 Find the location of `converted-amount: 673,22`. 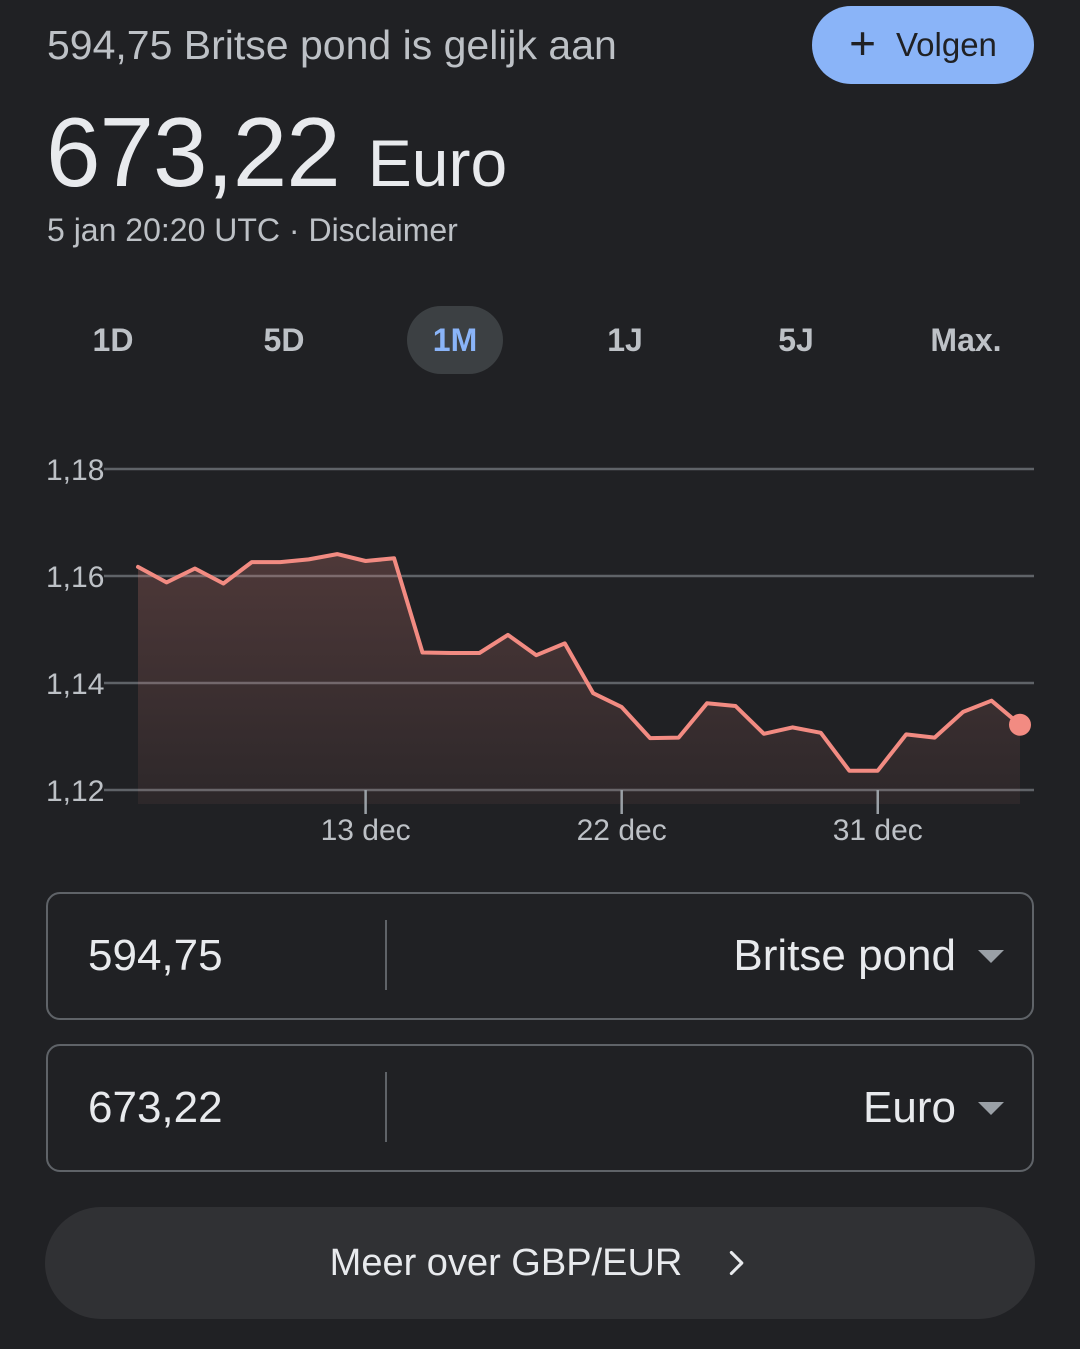

converted-amount: 673,22 is located at coordinates (193, 152).